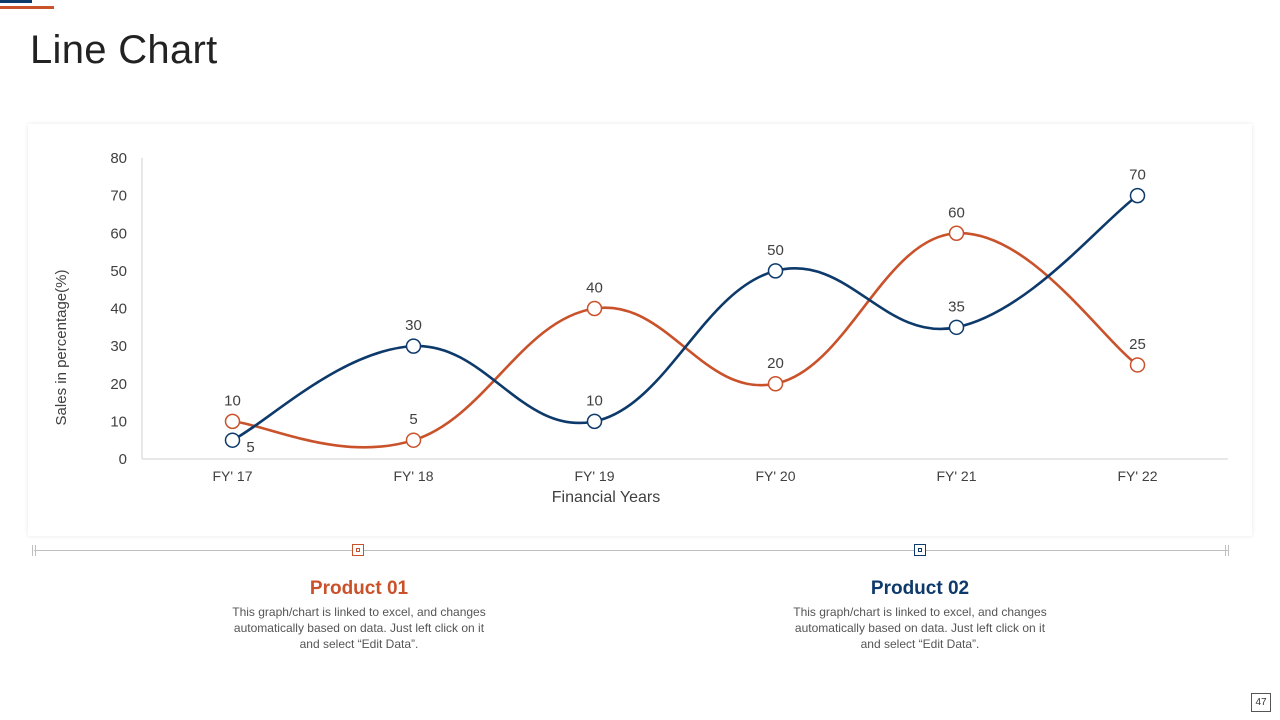 Image resolution: width=1280 pixels, height=720 pixels. Describe the element at coordinates (775, 476) in the screenshot. I see `x-tick-label: FY' 20` at that location.